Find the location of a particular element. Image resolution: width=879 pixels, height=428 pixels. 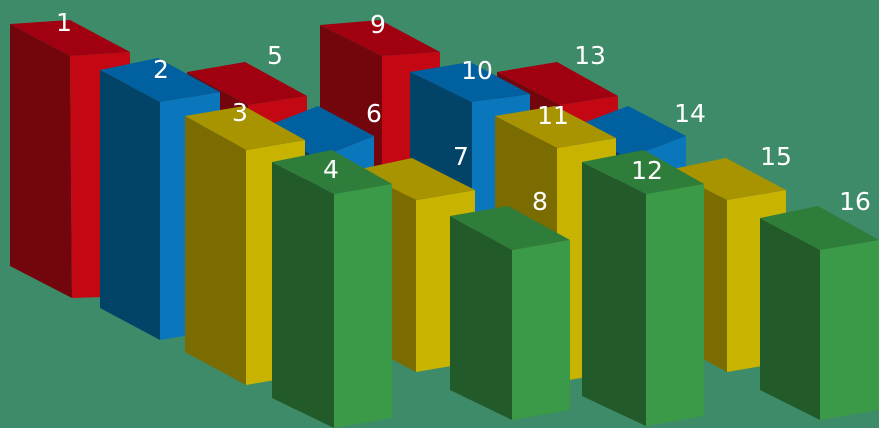

box-8: 8 is located at coordinates (510, 303).